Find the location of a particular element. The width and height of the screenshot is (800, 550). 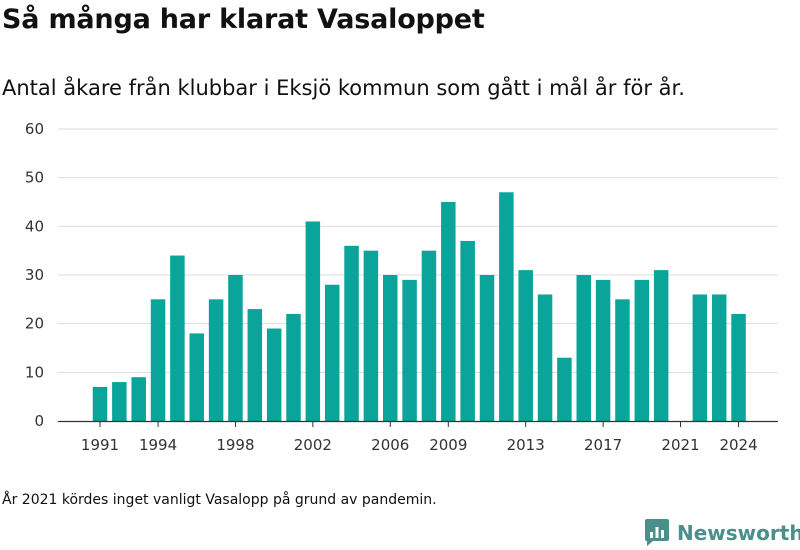

x-tick-label: 1998 is located at coordinates (235, 445).